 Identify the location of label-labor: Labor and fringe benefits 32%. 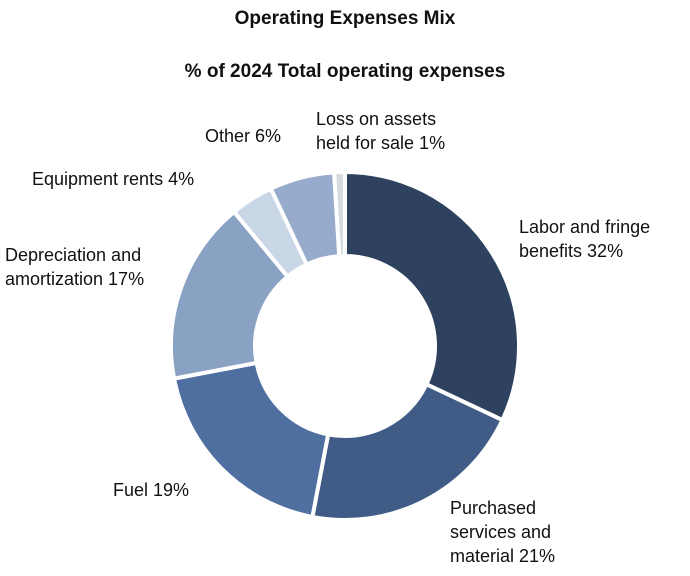
(585, 239).